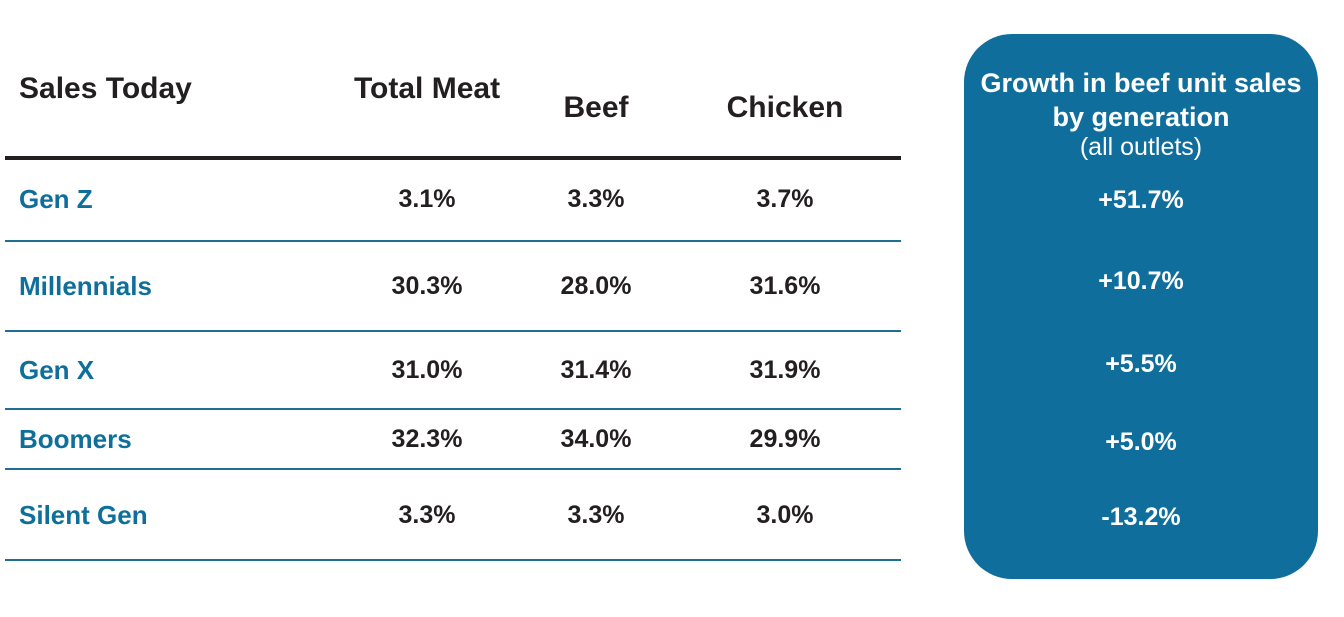  I want to click on row-label-gen-x: Gen X, so click(57, 370).